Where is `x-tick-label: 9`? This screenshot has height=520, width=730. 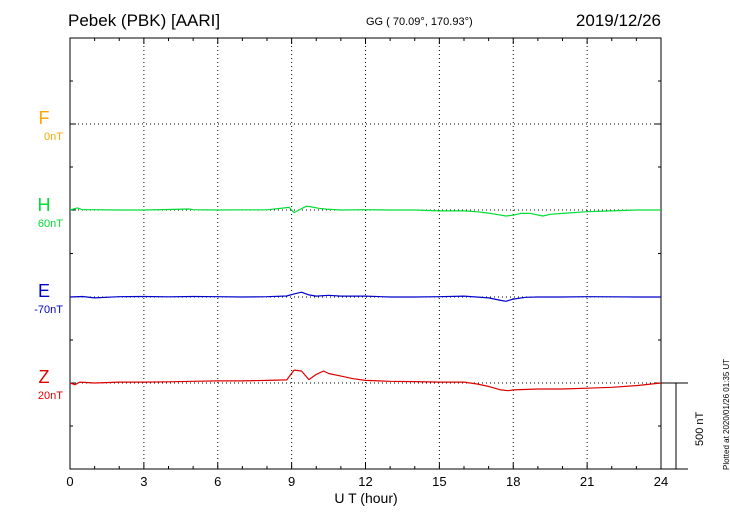
x-tick-label: 9 is located at coordinates (291, 481).